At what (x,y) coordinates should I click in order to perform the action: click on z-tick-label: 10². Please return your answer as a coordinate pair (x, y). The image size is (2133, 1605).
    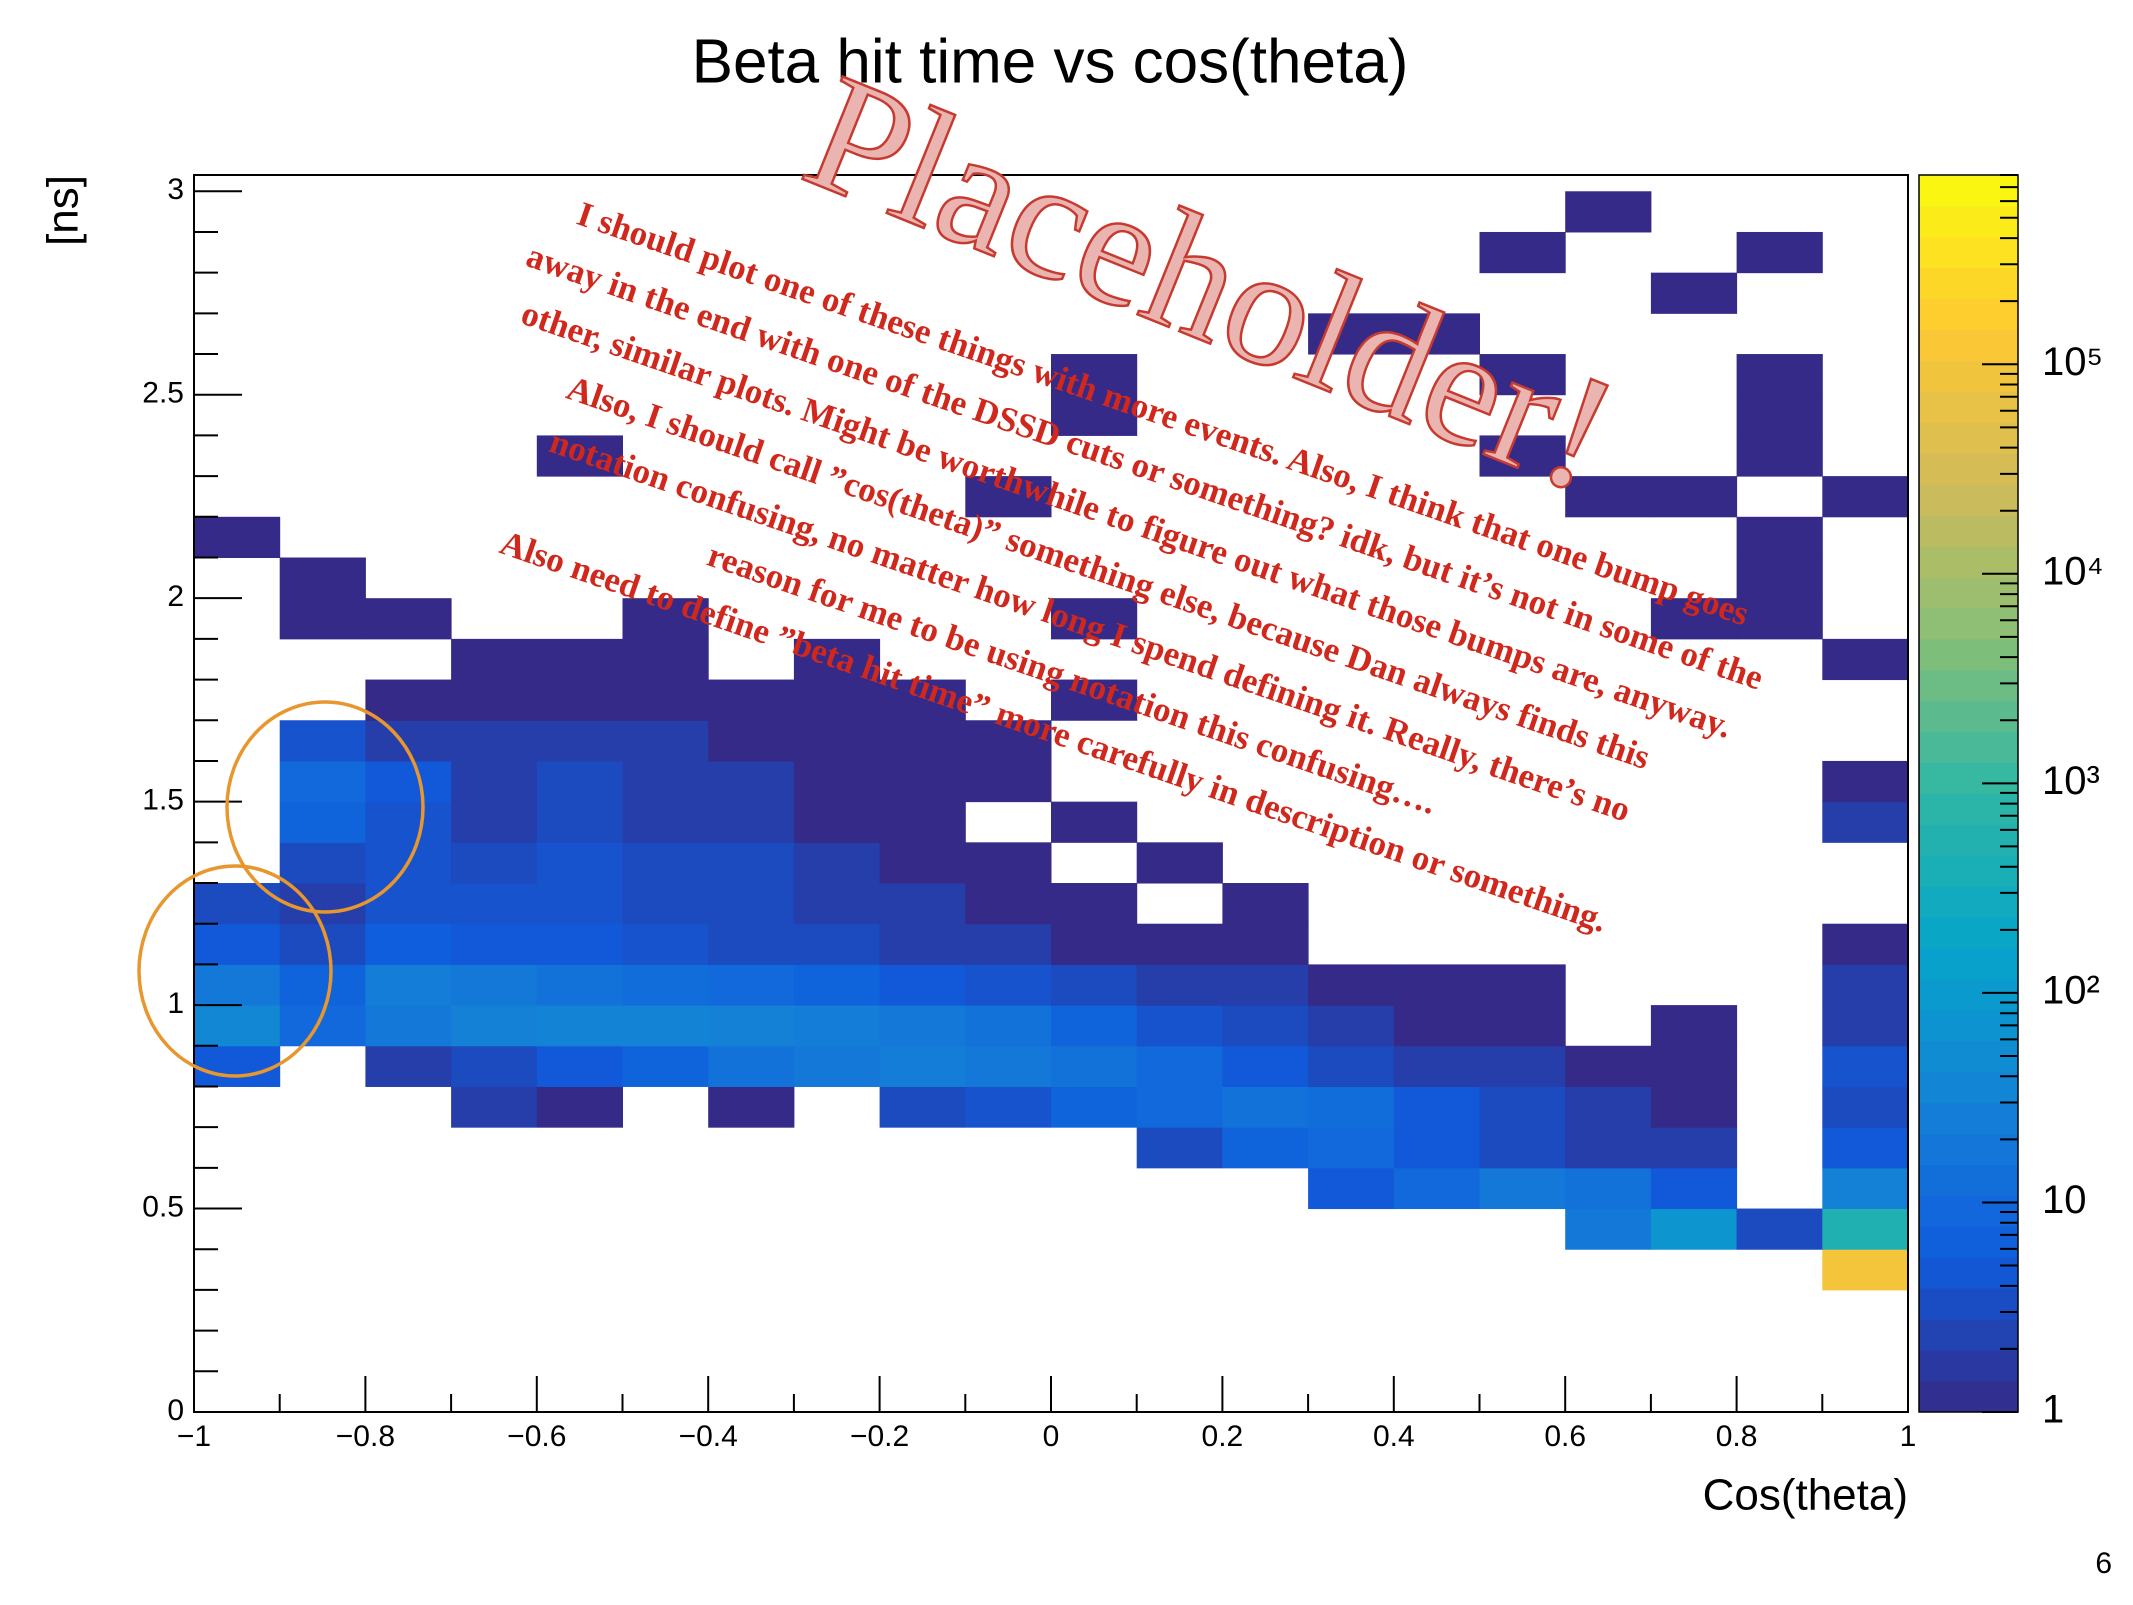
    Looking at the image, I should click on (2071, 990).